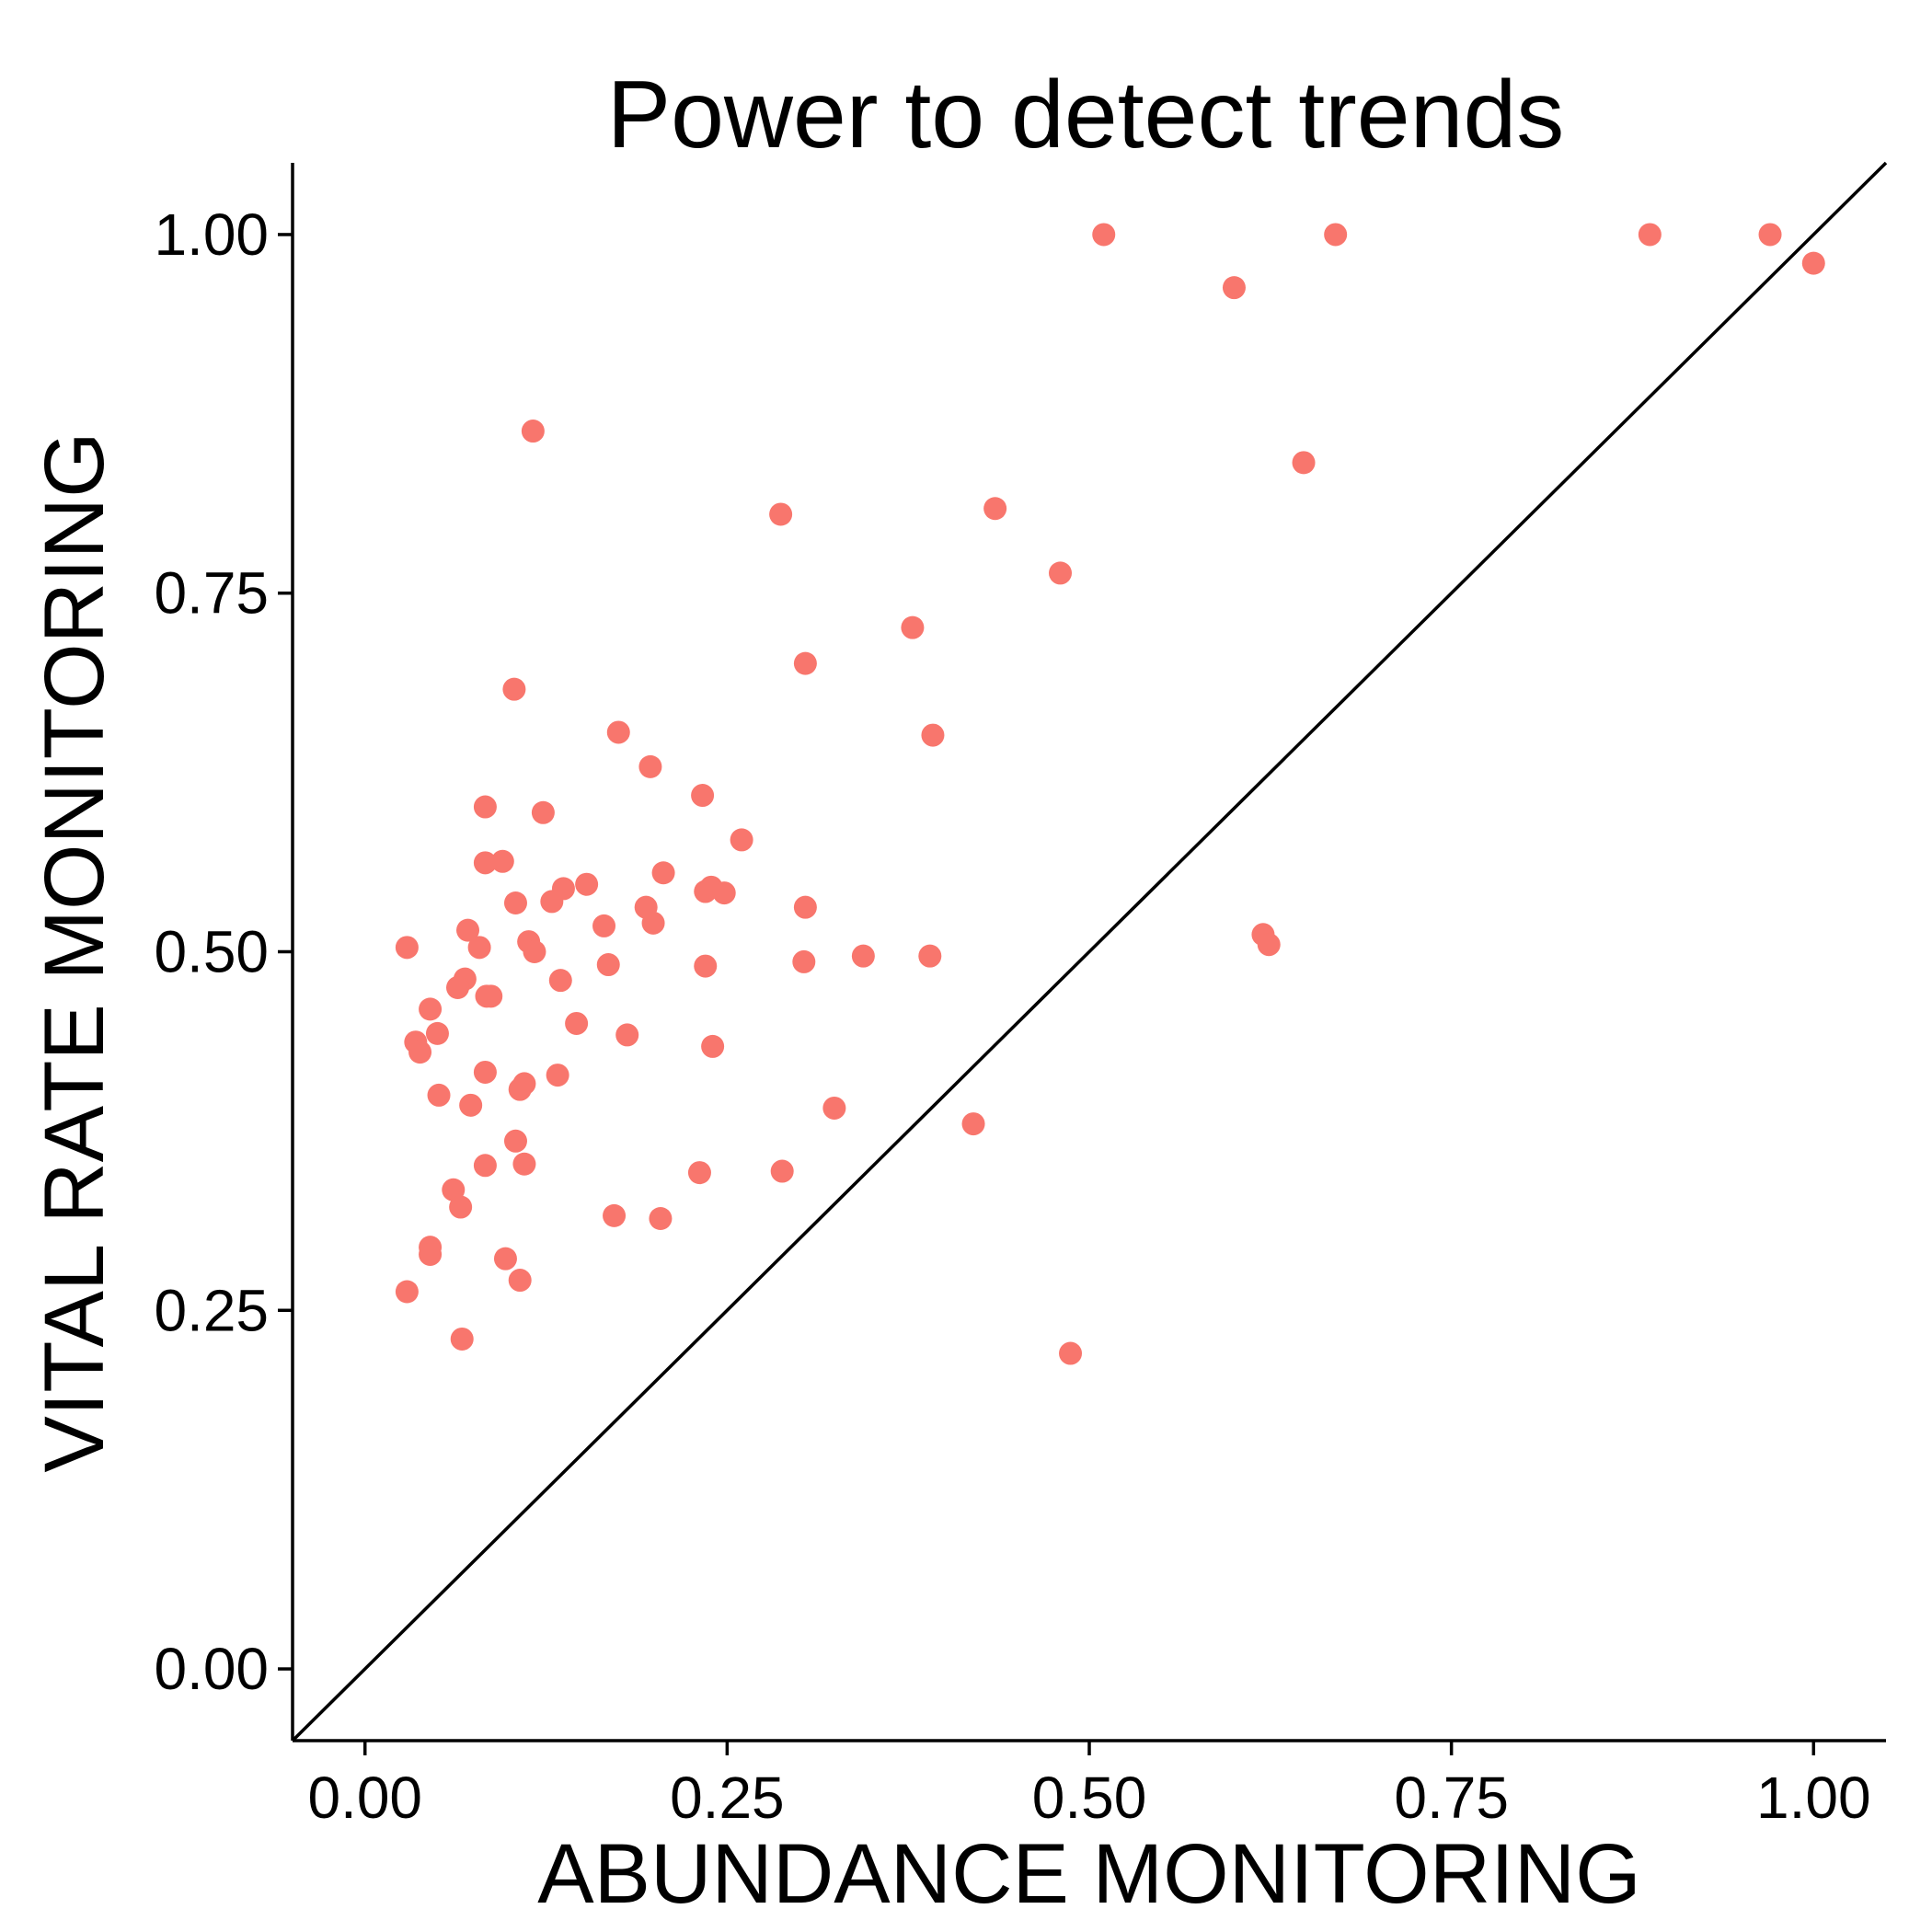 This screenshot has height=1932, width=1932. I want to click on x-axis-ticks: 0.00 0.25 0.50 0.75 1.00, so click(1089, 1786).